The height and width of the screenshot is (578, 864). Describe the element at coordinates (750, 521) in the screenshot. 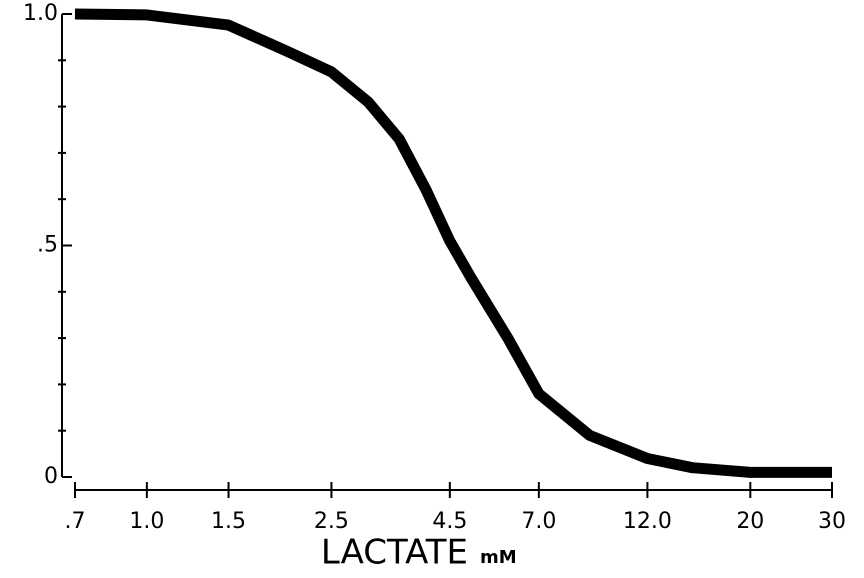

I see `x-tick-label: 20` at that location.